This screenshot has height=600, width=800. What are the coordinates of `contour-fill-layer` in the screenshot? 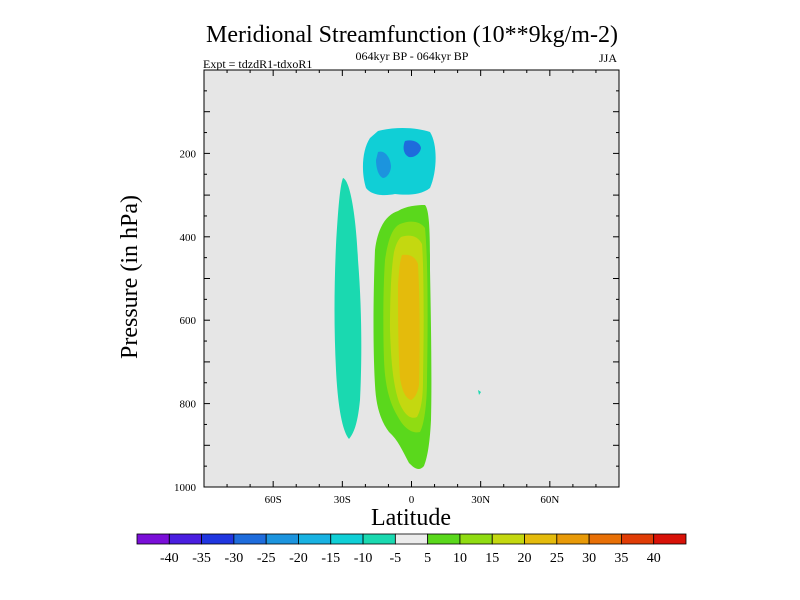 It's located at (407, 299).